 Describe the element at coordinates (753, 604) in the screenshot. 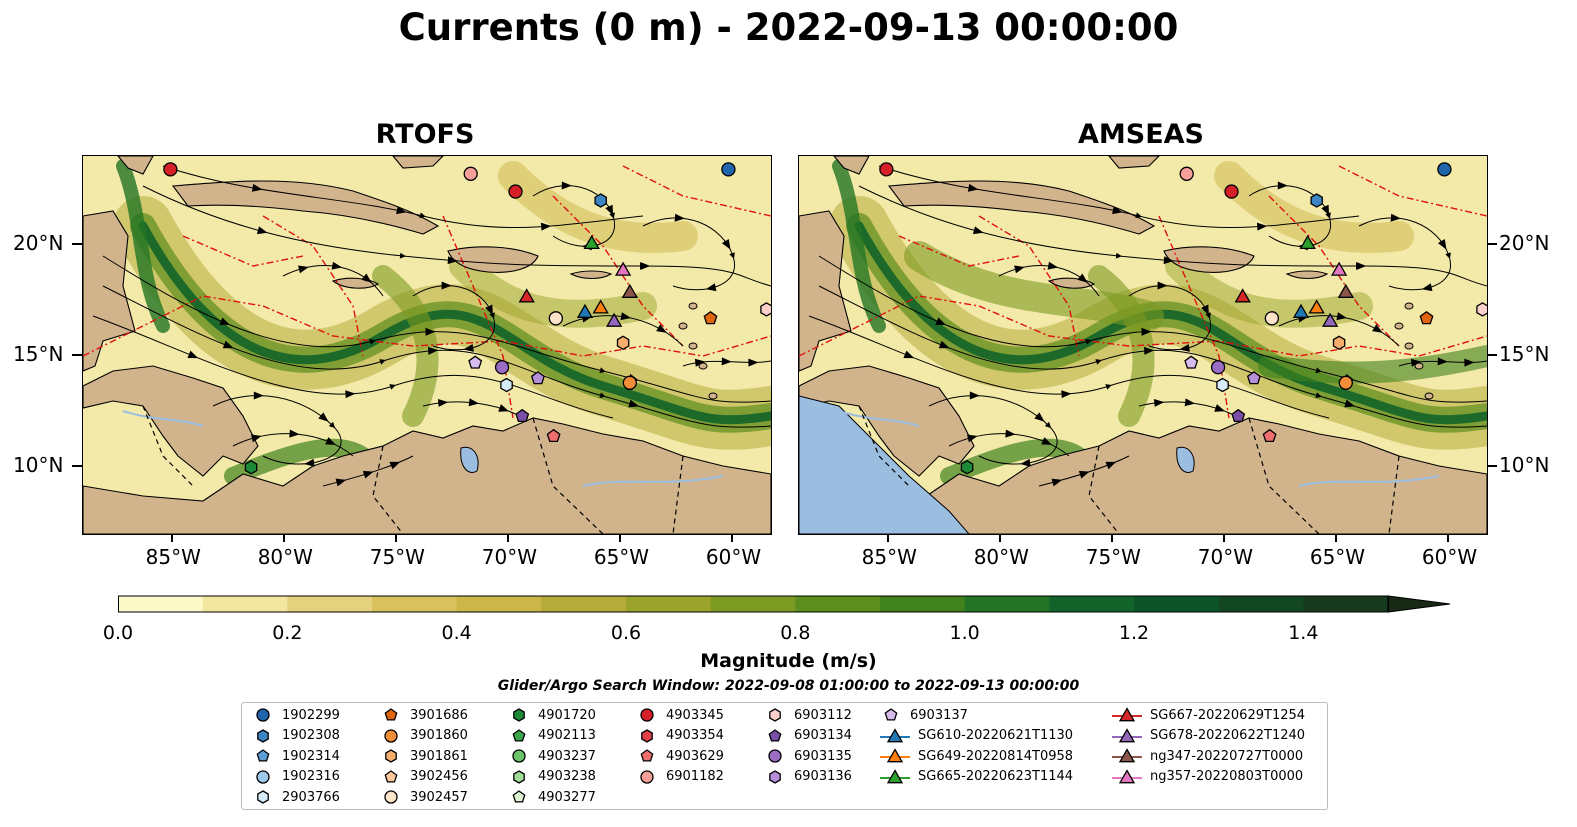

I see `colorbar-outline` at that location.